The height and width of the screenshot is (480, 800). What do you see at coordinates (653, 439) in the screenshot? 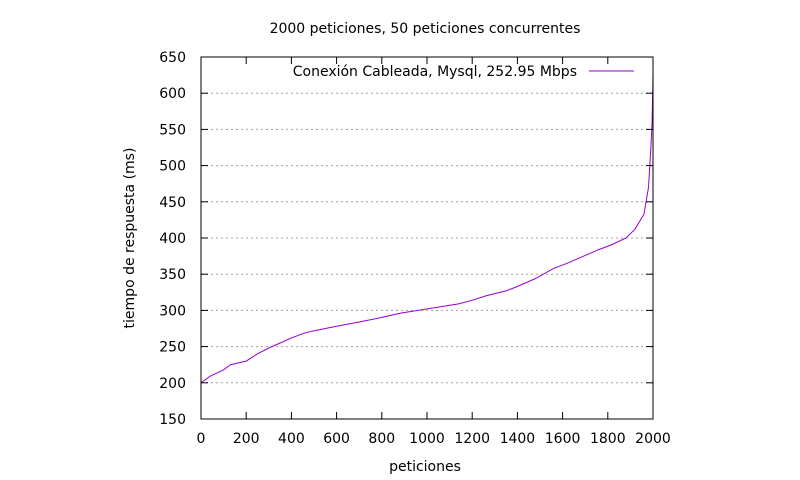
I see `x-tick-label: 2000` at bounding box center [653, 439].